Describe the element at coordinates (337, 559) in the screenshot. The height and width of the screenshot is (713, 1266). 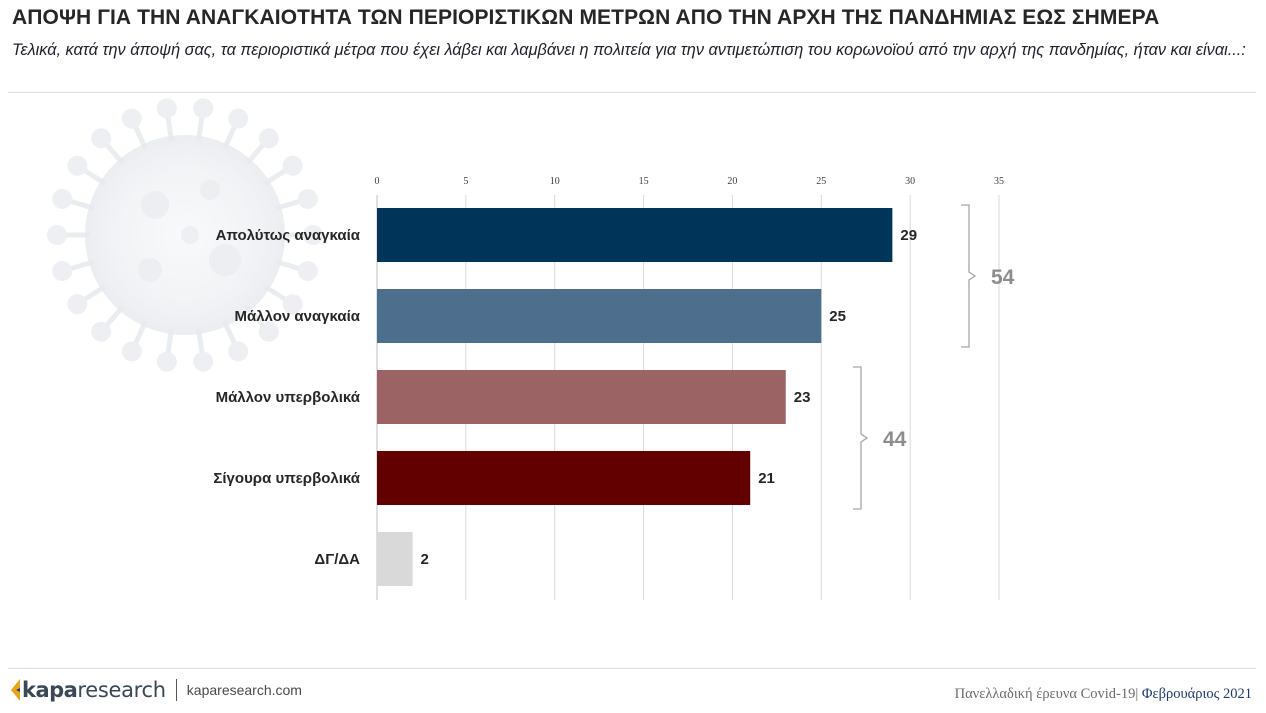
I see `category-label: ΔΓ/ΔΑ` at that location.